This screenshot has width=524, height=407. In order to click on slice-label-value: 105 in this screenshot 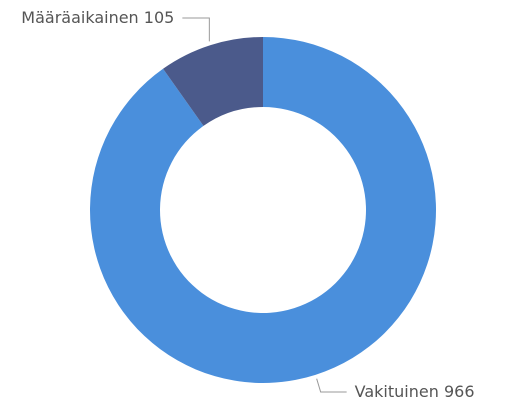, I will do `click(159, 17)`.